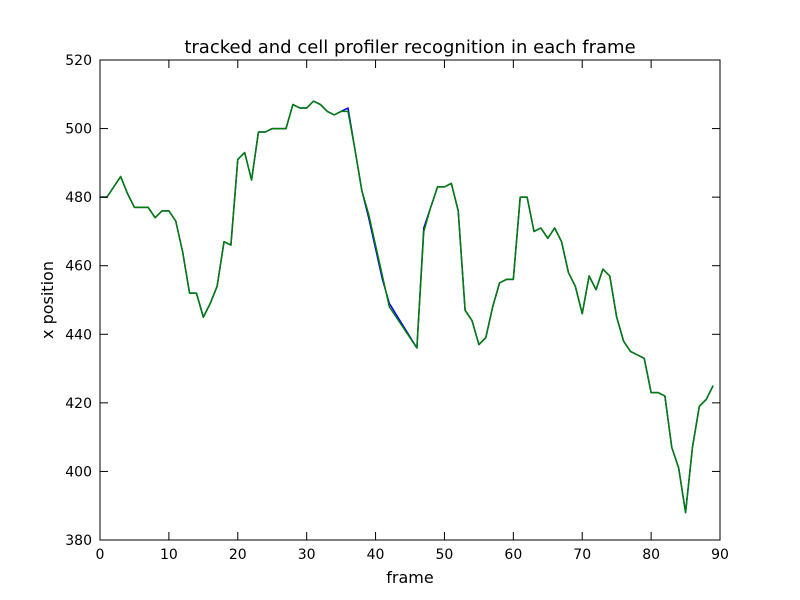 The height and width of the screenshot is (600, 800). Describe the element at coordinates (651, 555) in the screenshot. I see `x-tick-label: 80` at that location.